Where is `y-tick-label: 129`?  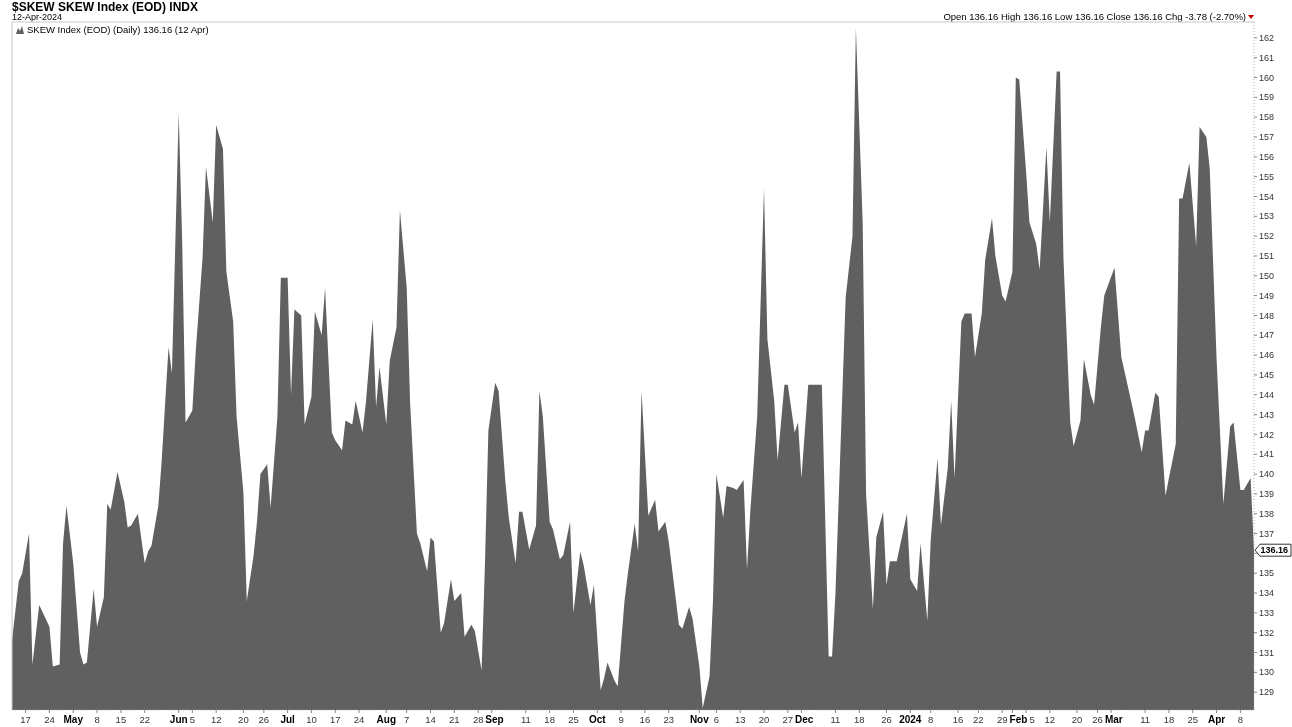
y-tick-label: 129 is located at coordinates (1267, 692).